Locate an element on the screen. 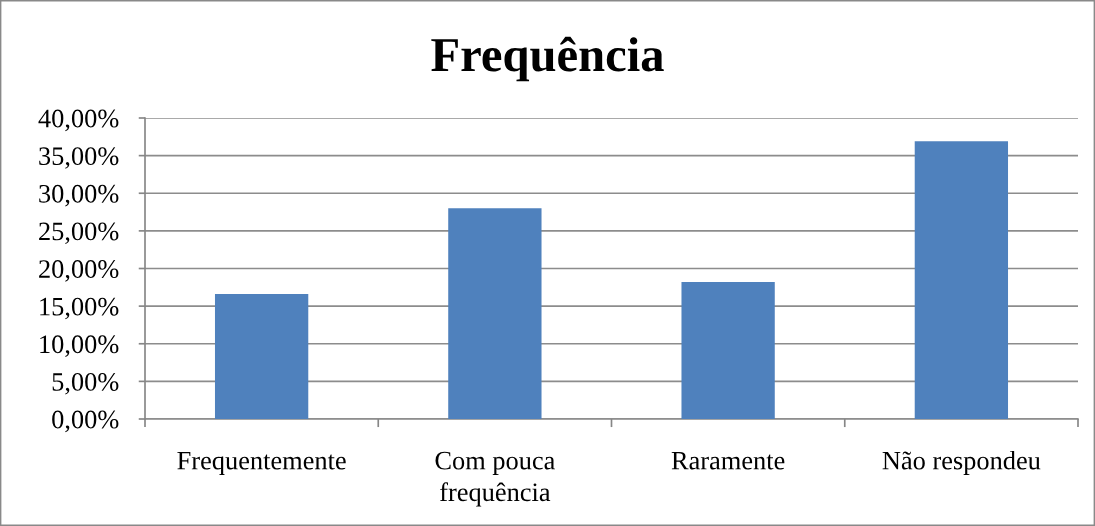 The width and height of the screenshot is (1095, 526). y-tick-label: 0,00% is located at coordinates (85, 421).